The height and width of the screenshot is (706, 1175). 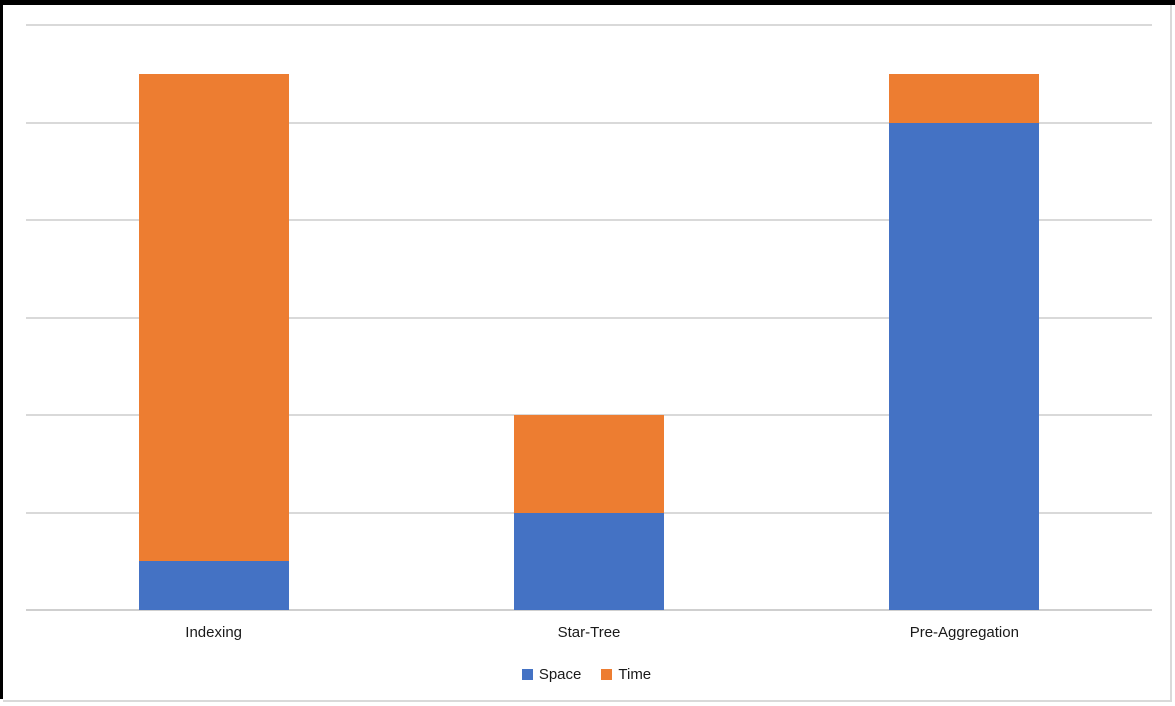 I want to click on window-frame-top, so click(x=587, y=2).